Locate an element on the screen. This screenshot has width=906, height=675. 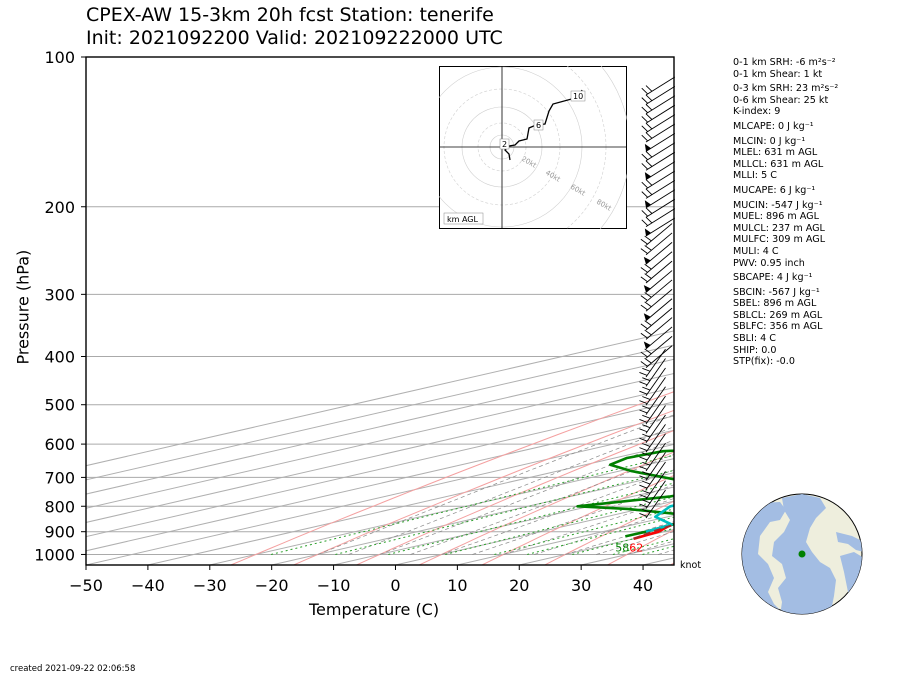
moist-adiabat is located at coordinates (511, 490).